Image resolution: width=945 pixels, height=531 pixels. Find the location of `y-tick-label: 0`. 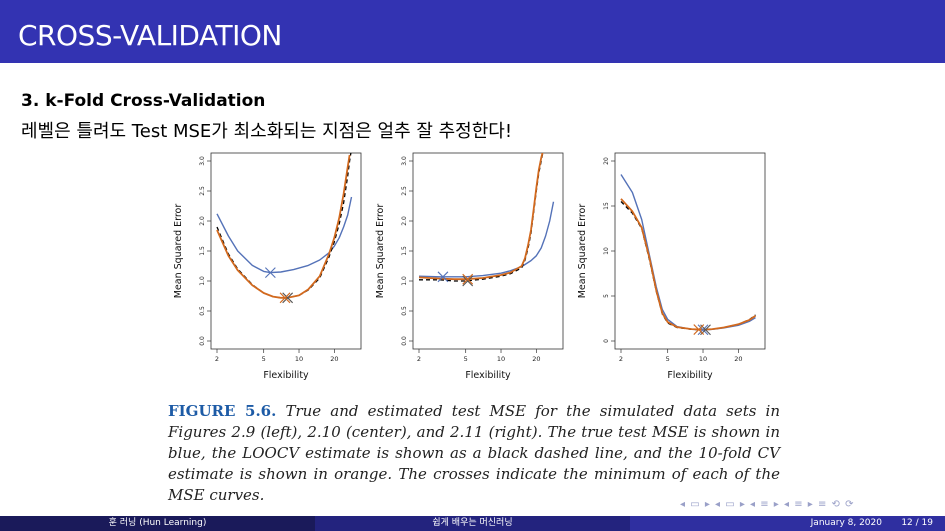

y-tick-label: 0 is located at coordinates (606, 341).